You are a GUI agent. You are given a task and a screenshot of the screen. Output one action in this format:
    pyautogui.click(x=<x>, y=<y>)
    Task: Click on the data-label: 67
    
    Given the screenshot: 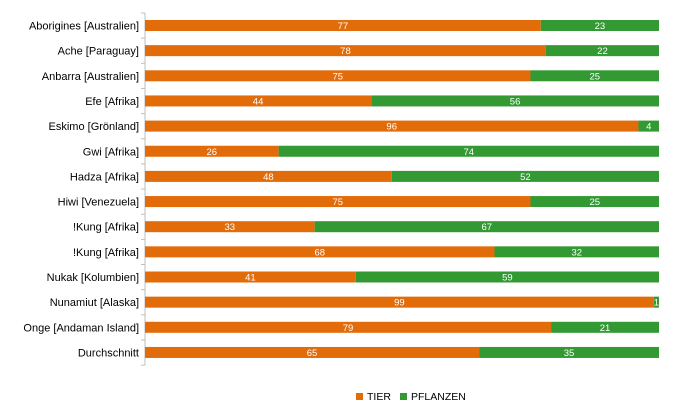 What is the action you would take?
    pyautogui.click(x=487, y=227)
    